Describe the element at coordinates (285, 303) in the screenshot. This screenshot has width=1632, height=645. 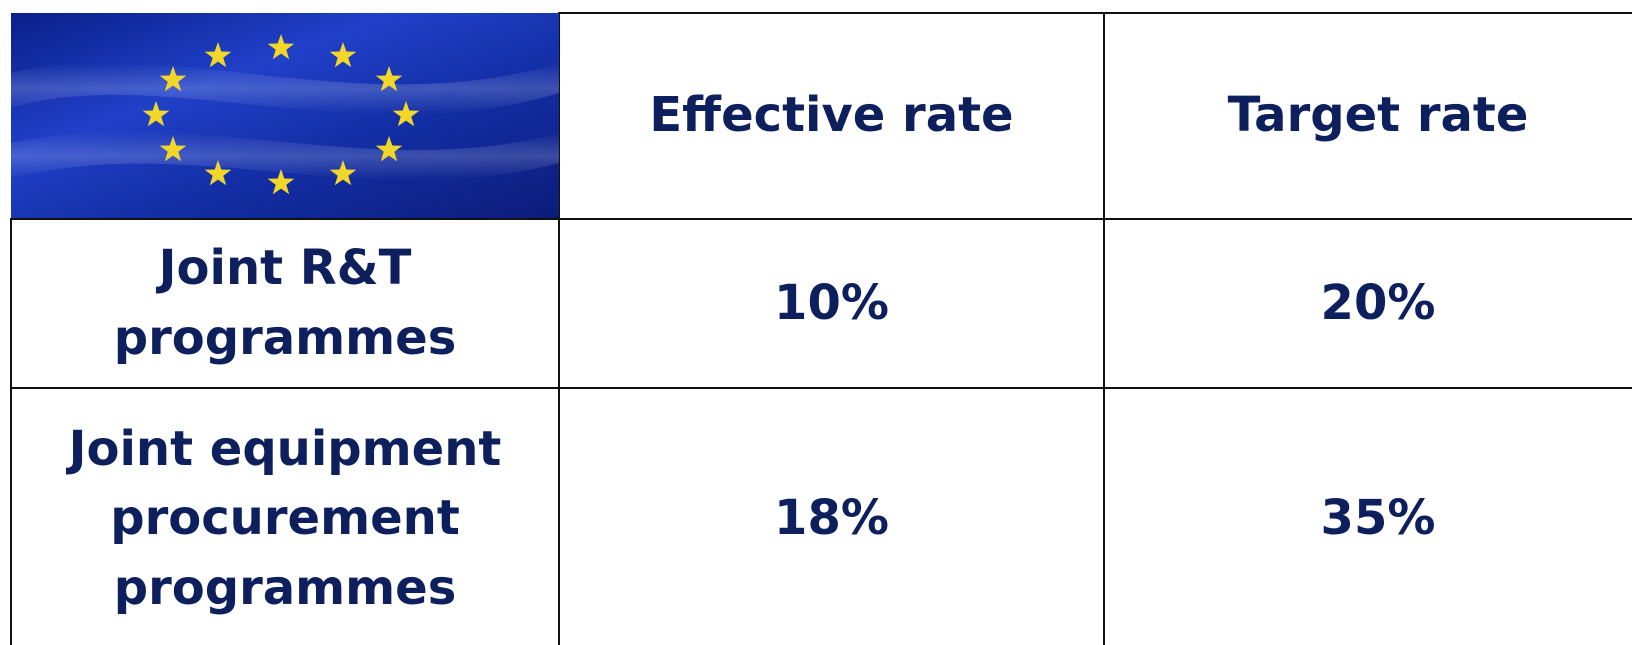
I see `row-label: Joint R&T programmes` at that location.